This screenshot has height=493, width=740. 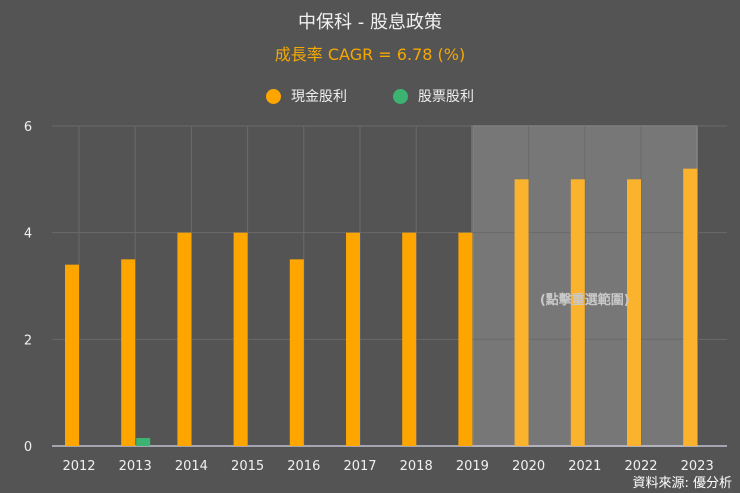 What do you see at coordinates (416, 466) in the screenshot?
I see `x-tick-label: 2018` at bounding box center [416, 466].